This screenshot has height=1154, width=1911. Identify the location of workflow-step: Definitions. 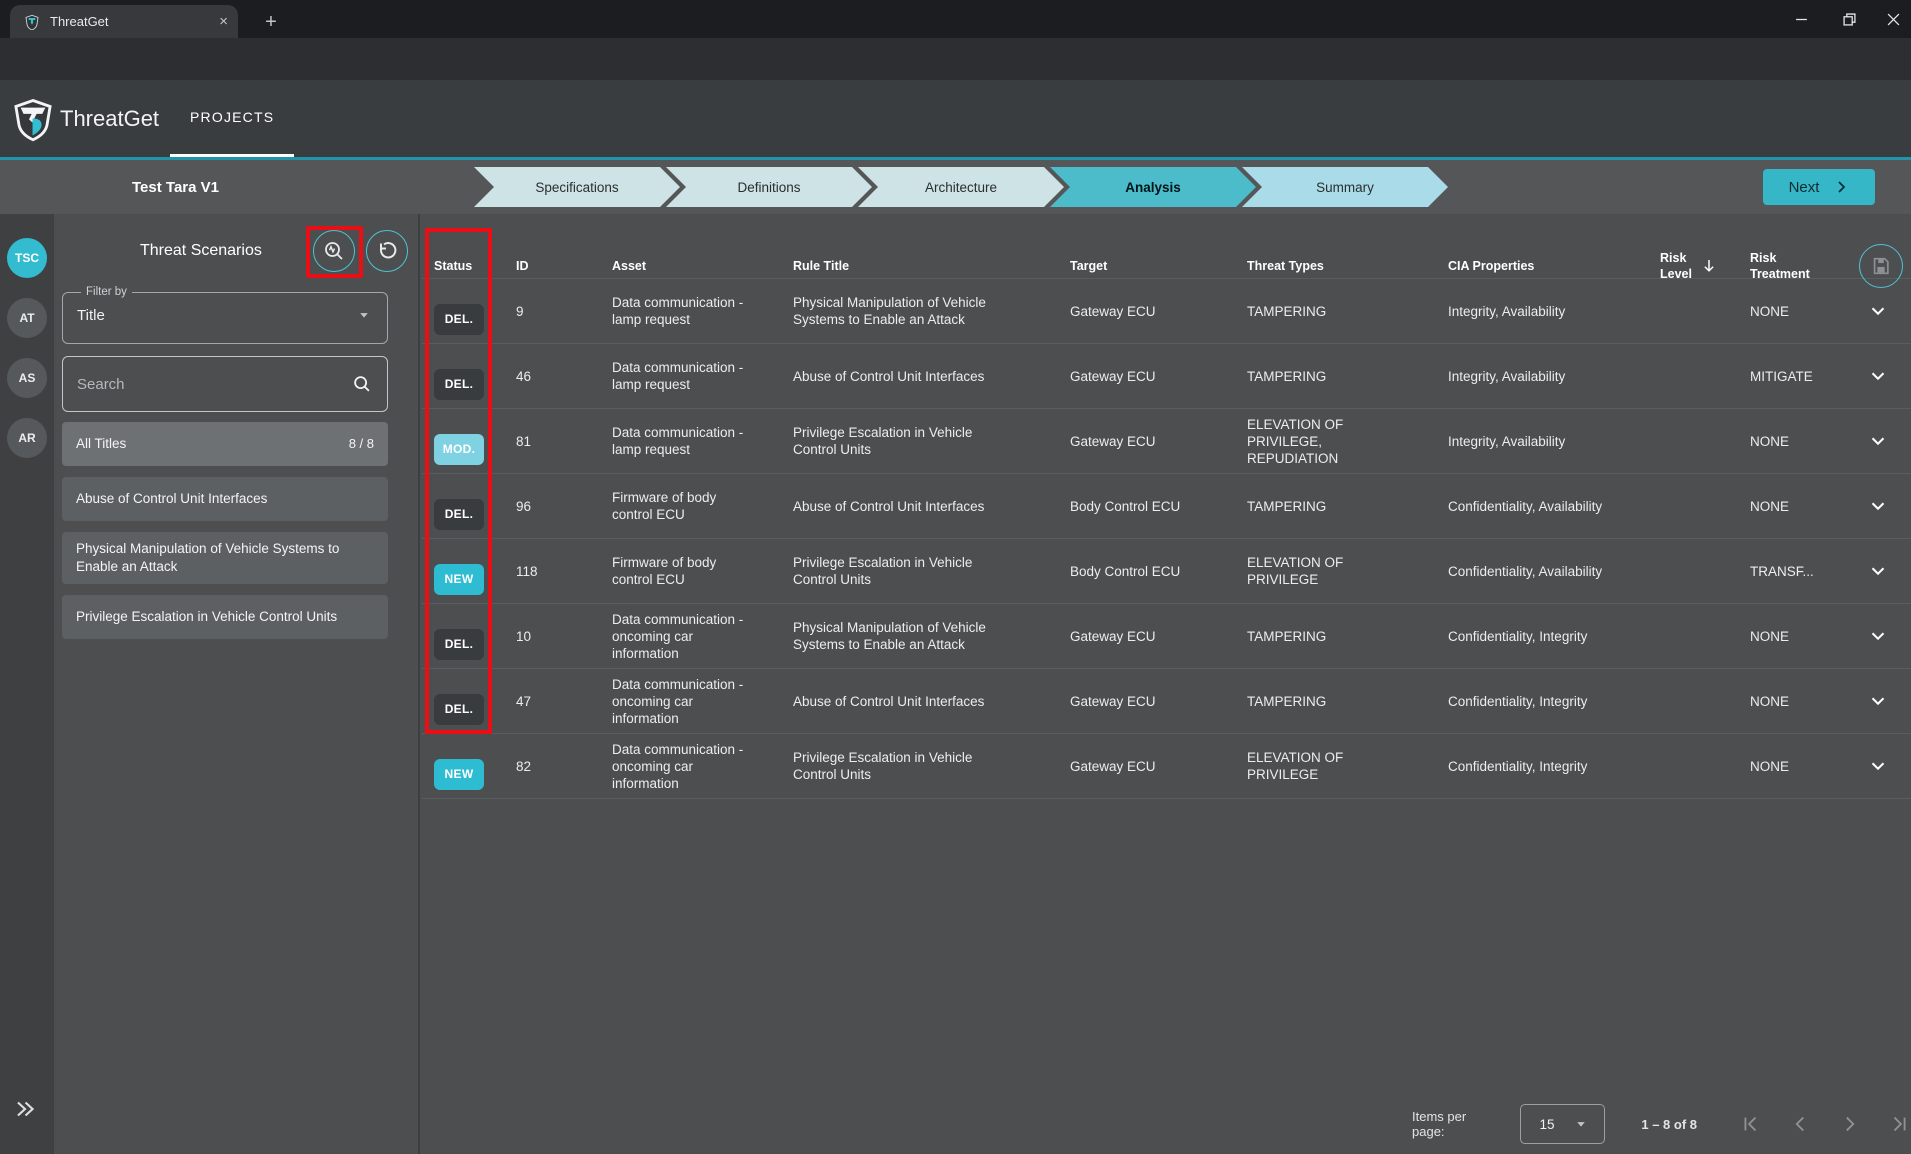
(769, 187).